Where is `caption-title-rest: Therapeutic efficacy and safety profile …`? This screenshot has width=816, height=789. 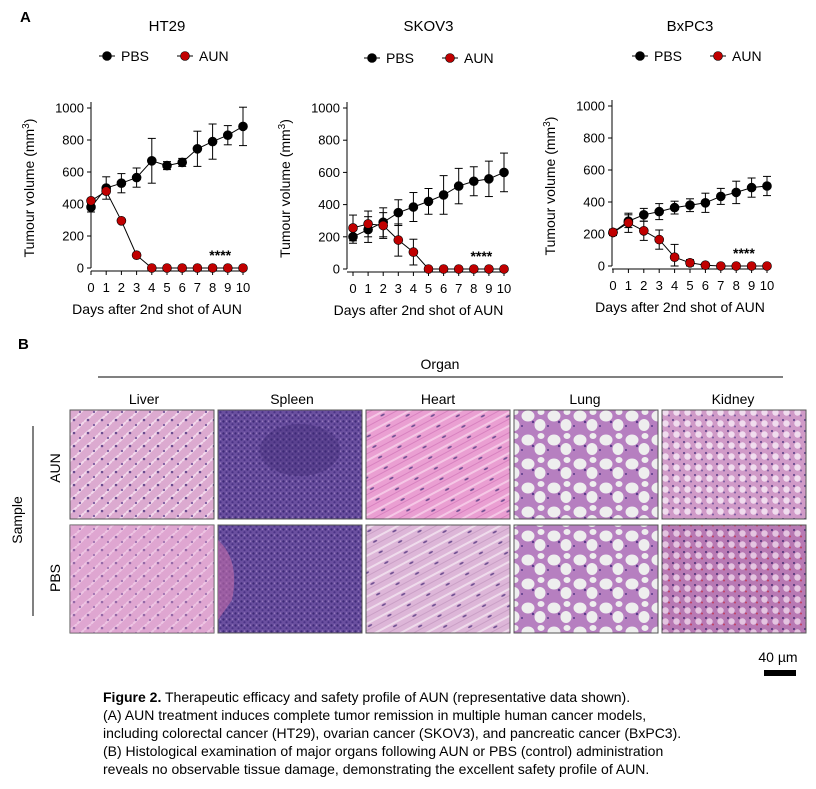 caption-title-rest: Therapeutic efficacy and safety profile … is located at coordinates (396, 697).